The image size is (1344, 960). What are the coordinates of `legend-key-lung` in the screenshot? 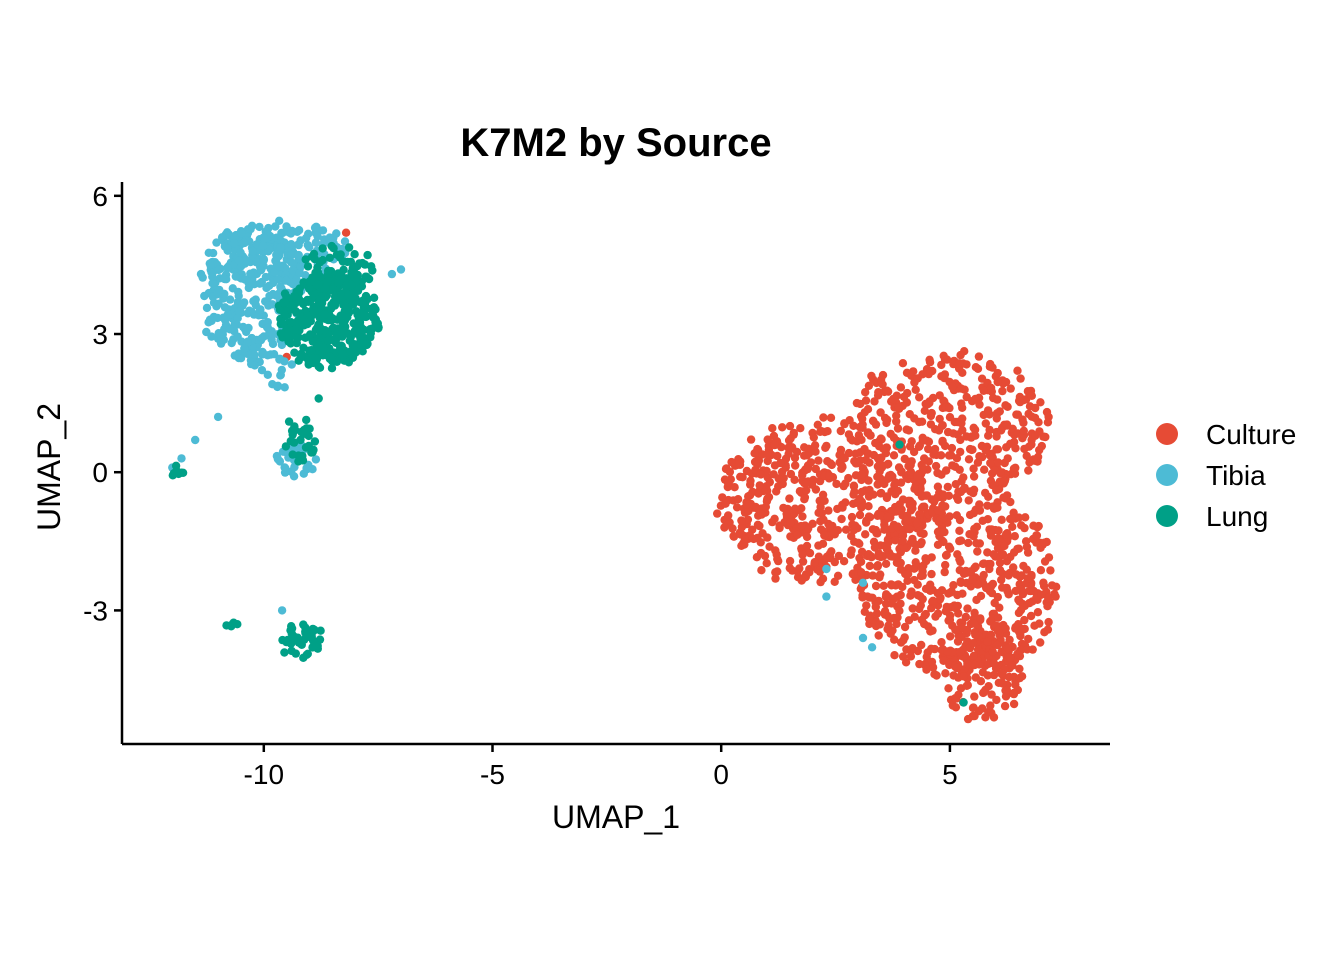 It's located at (1167, 516).